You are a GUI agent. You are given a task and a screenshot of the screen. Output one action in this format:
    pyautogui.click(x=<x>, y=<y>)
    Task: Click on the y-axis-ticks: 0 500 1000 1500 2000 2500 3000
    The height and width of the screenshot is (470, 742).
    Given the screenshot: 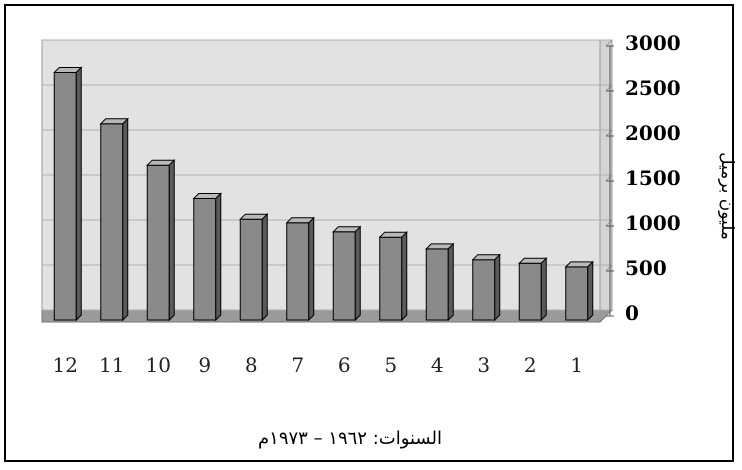 What is the action you would take?
    pyautogui.click(x=643, y=178)
    